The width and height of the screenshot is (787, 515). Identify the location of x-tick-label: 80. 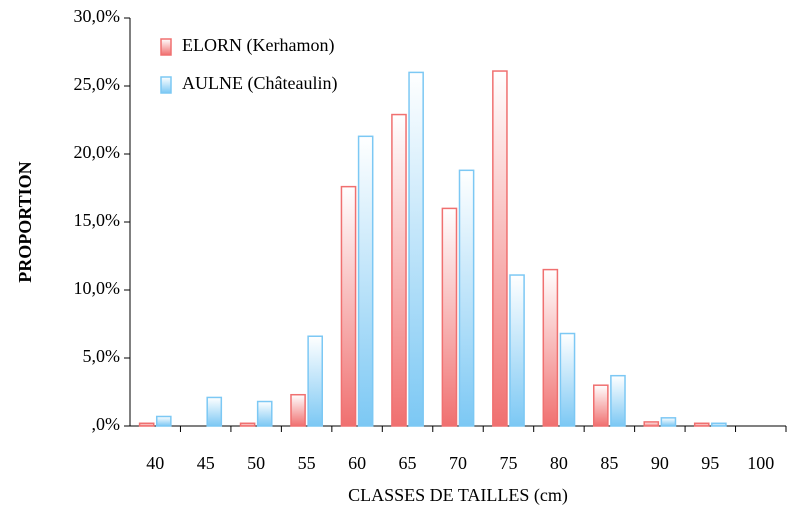
(559, 463).